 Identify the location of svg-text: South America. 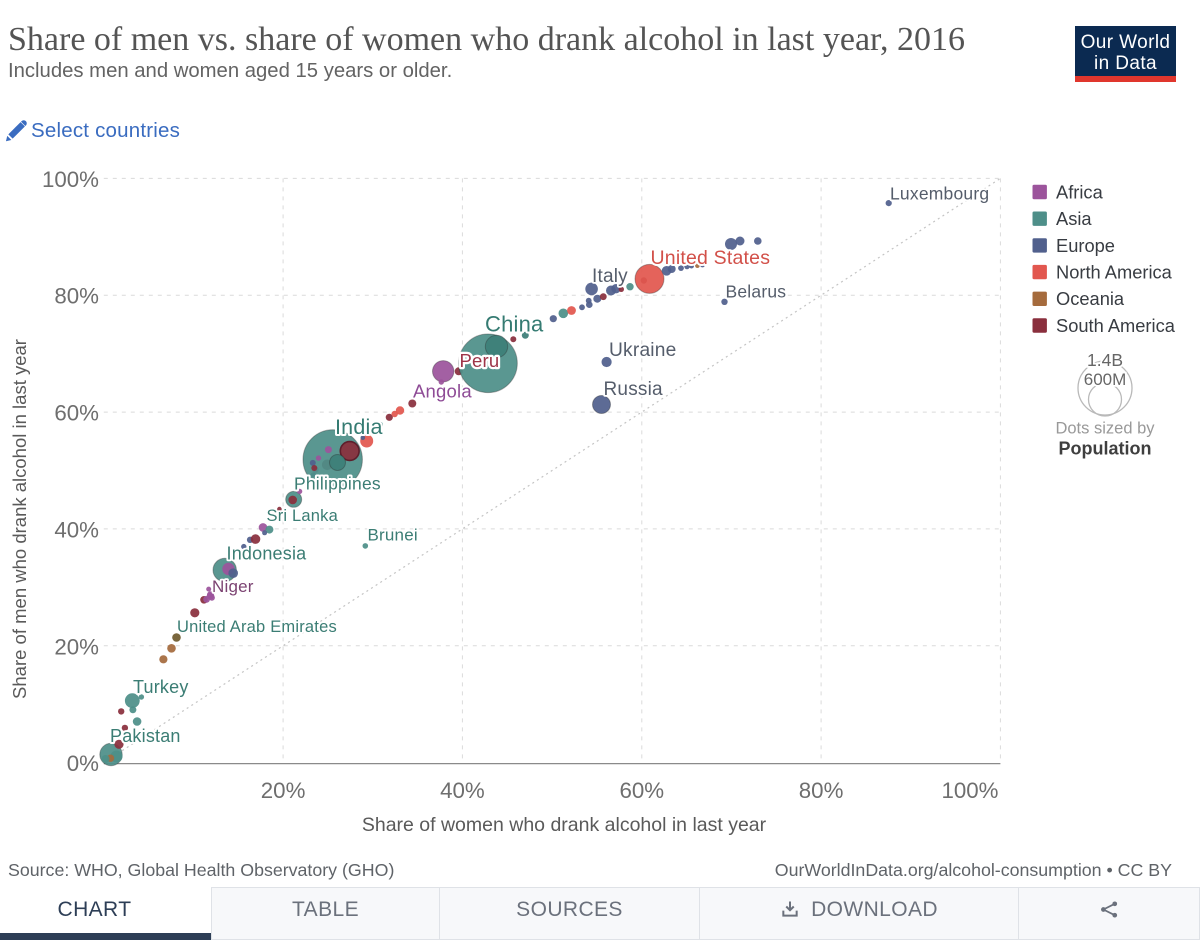
(1116, 325).